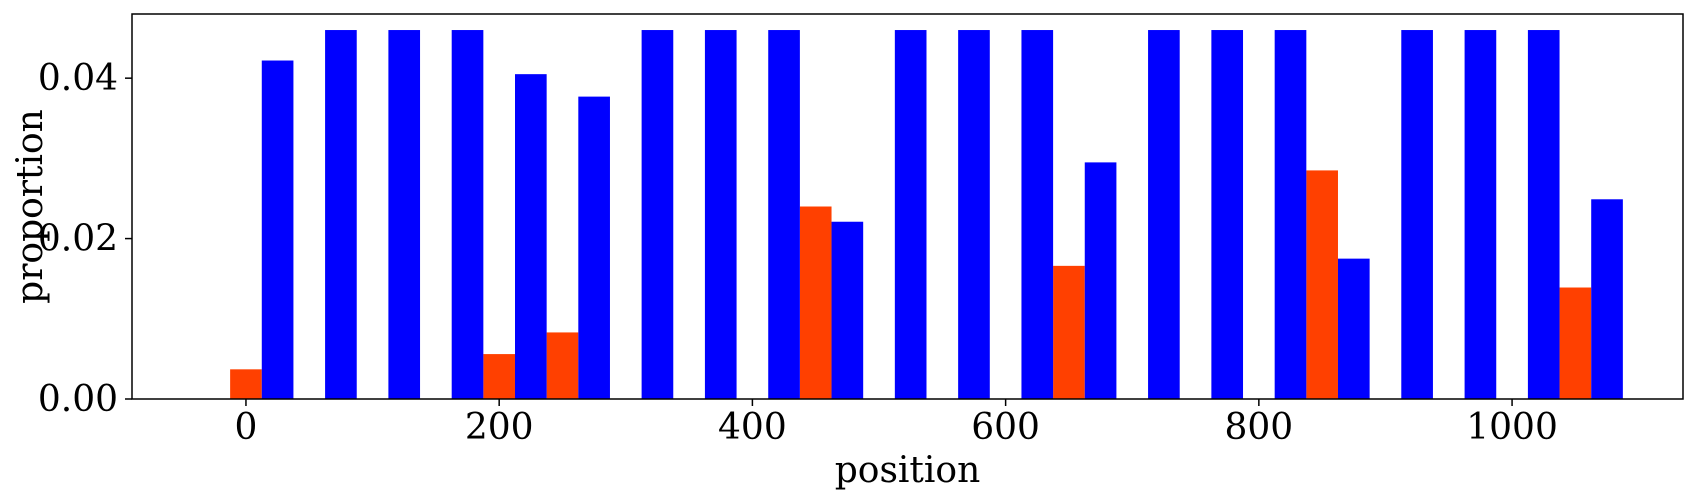 This screenshot has height=497, width=1694. Describe the element at coordinates (499, 427) in the screenshot. I see `x-tick-label: 200` at that location.